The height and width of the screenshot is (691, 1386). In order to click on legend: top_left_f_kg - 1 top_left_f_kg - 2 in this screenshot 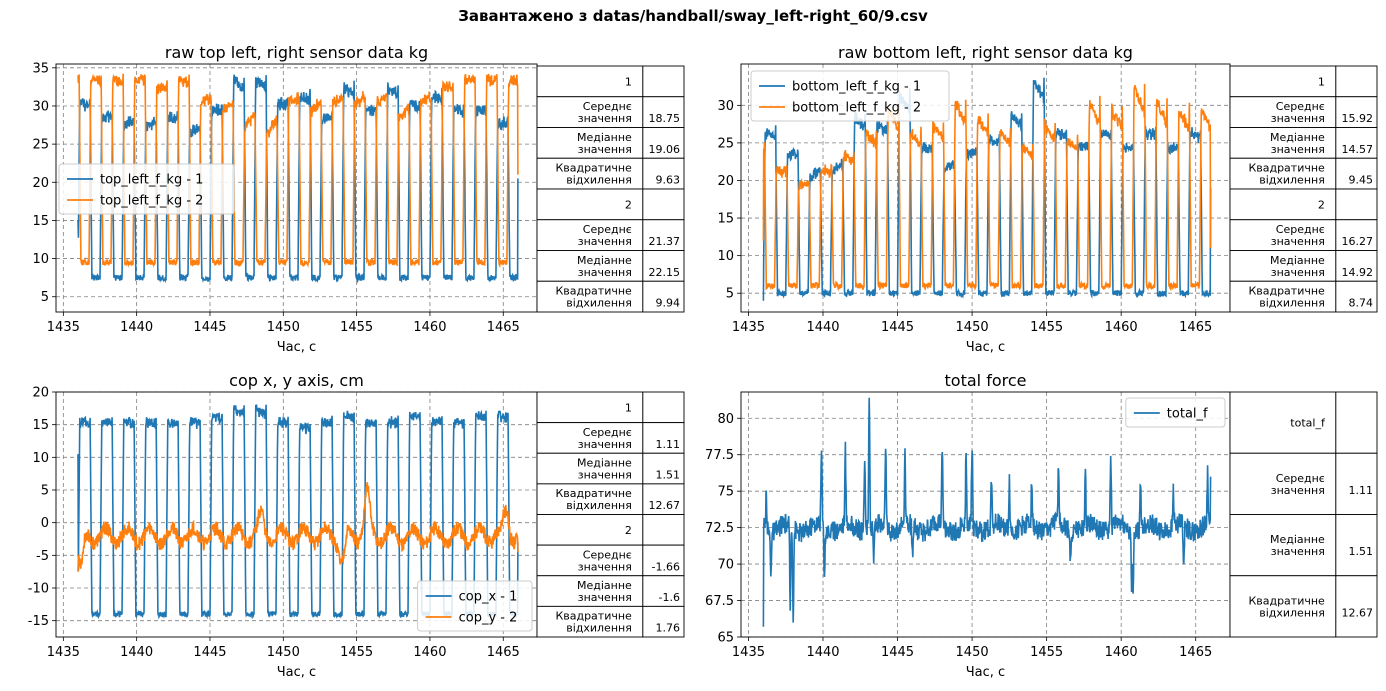, I will do `click(146, 189)`.